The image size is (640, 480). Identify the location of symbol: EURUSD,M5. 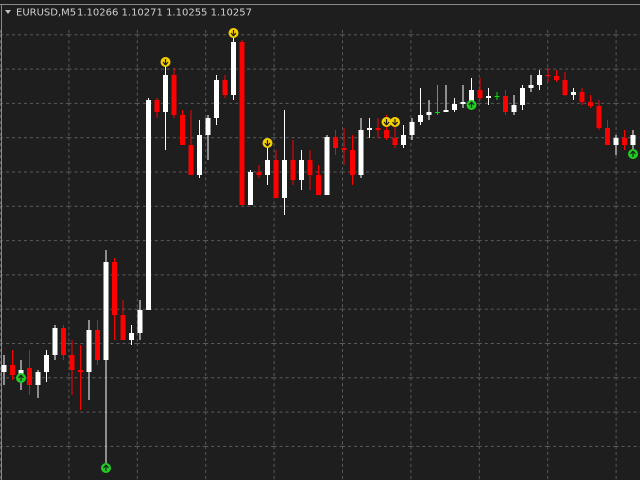
(46, 13).